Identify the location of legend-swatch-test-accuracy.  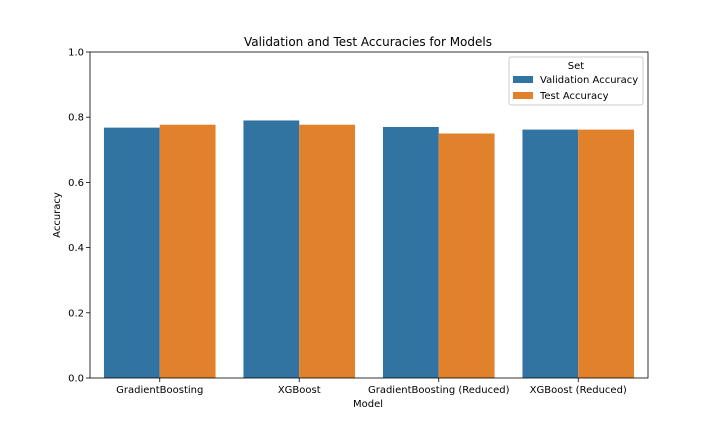
(523, 95).